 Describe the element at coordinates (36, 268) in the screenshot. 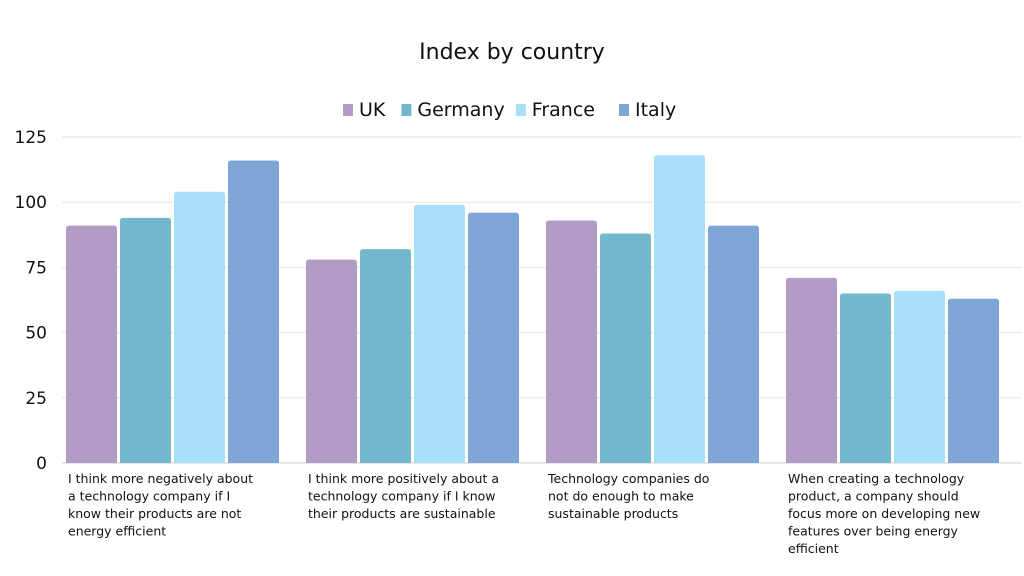

I see `y-tick-label: 75` at that location.